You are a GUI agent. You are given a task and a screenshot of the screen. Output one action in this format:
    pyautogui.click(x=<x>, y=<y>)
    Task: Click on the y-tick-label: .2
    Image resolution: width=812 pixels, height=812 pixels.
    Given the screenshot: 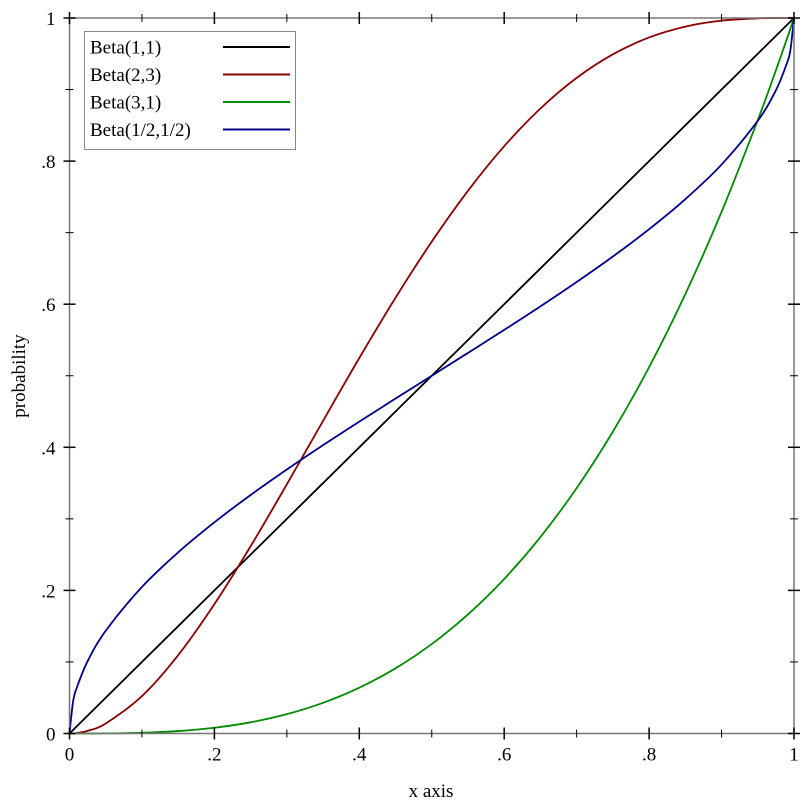 What is the action you would take?
    pyautogui.click(x=48, y=591)
    